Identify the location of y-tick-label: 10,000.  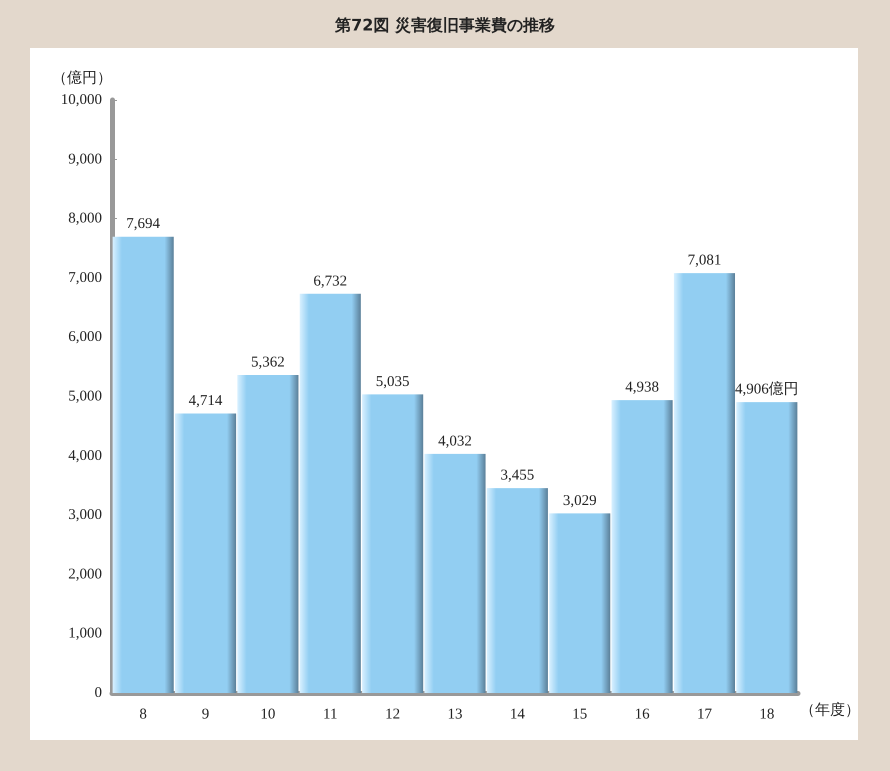
(81, 100).